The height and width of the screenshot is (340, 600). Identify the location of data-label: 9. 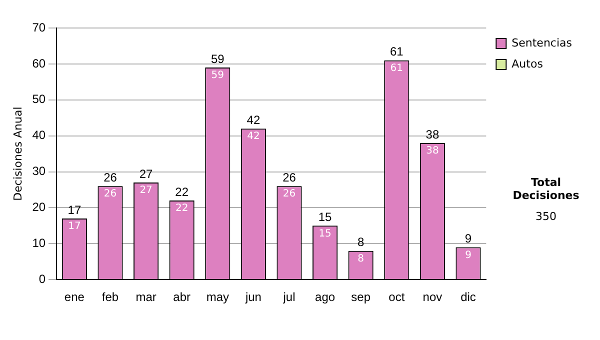
(468, 255).